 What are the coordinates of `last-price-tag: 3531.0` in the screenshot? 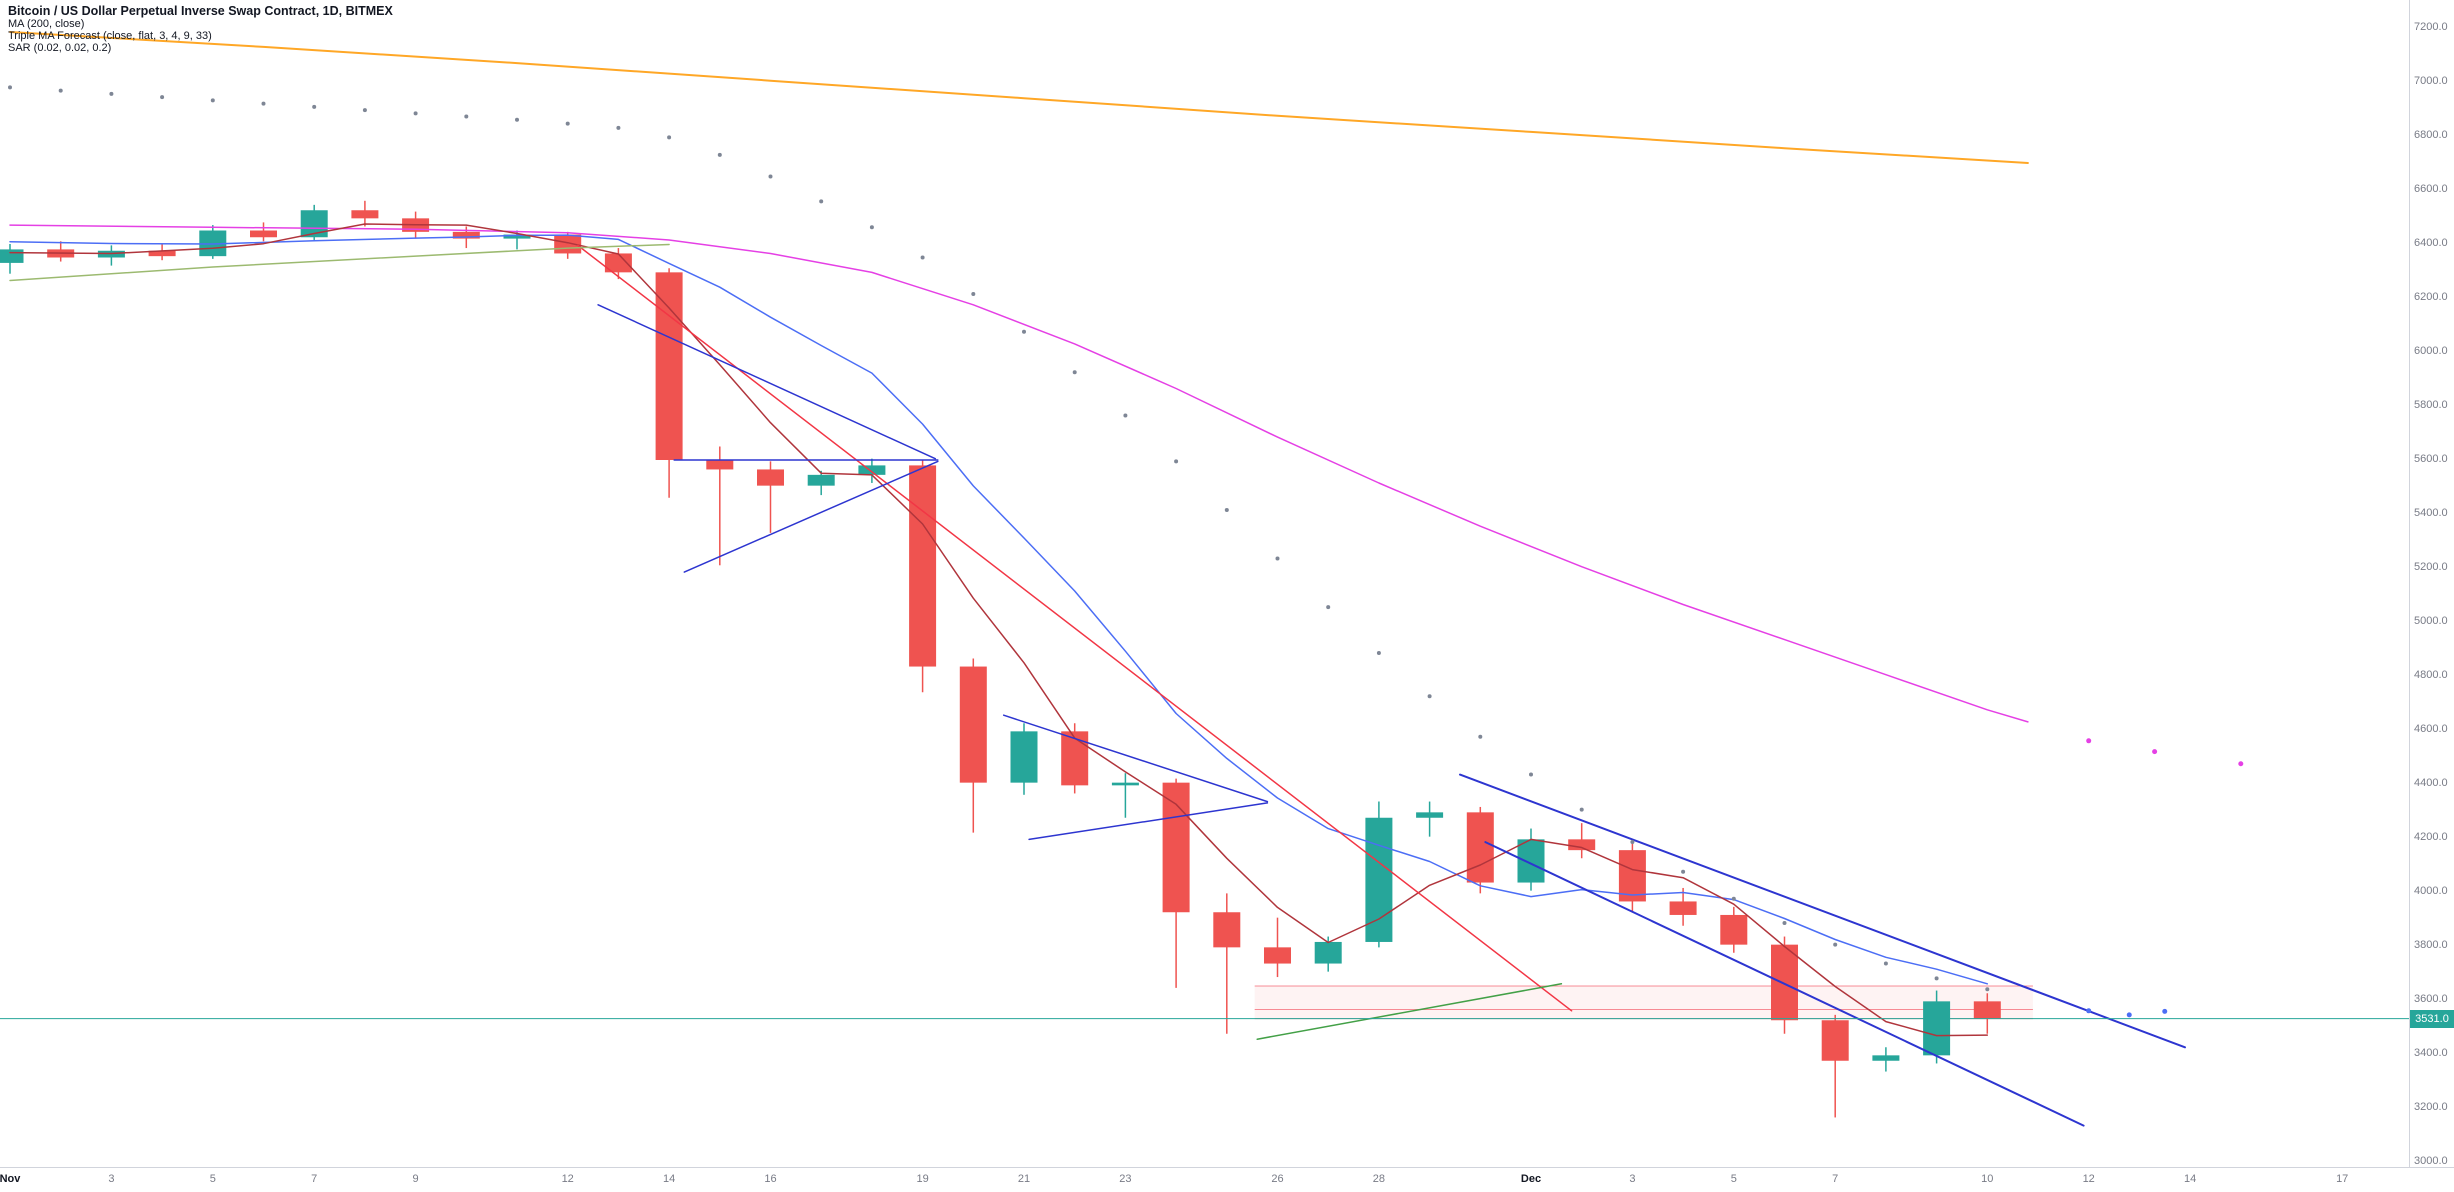 It's located at (2432, 1018).